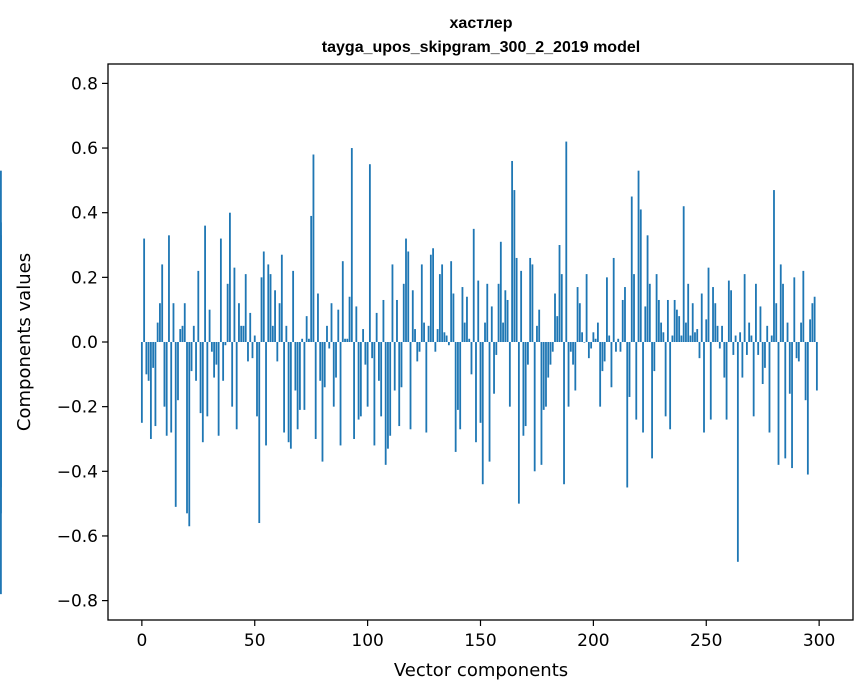  What do you see at coordinates (481, 670) in the screenshot?
I see `x-axis-label: Vector components` at bounding box center [481, 670].